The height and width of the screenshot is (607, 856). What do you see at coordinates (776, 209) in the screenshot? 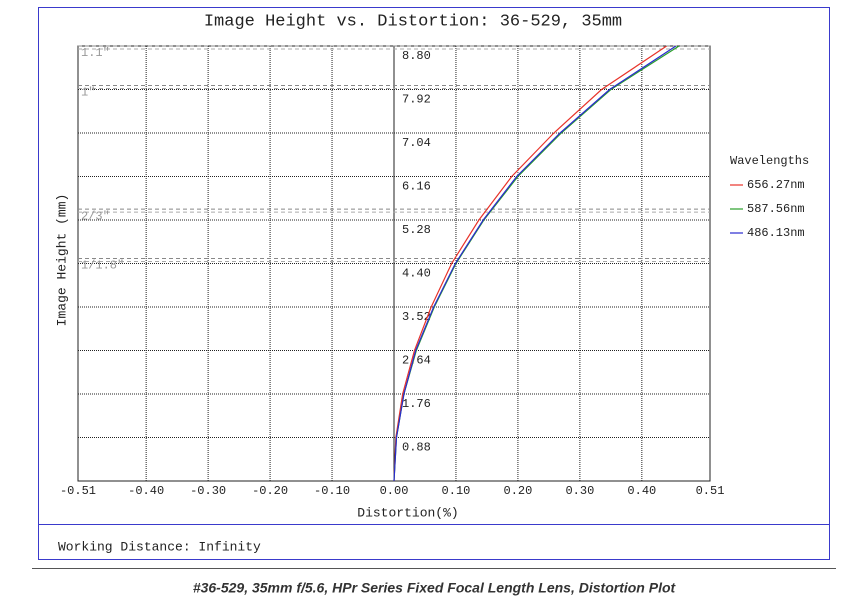
I see `legend-label: 587.56nm` at bounding box center [776, 209].